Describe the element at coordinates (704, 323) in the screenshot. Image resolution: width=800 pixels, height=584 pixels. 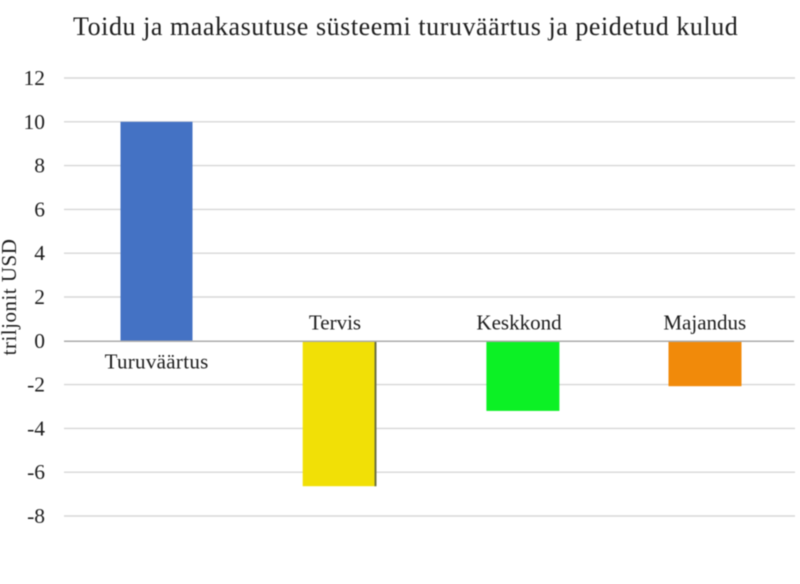
I see `svg-text: Majandus` at that location.